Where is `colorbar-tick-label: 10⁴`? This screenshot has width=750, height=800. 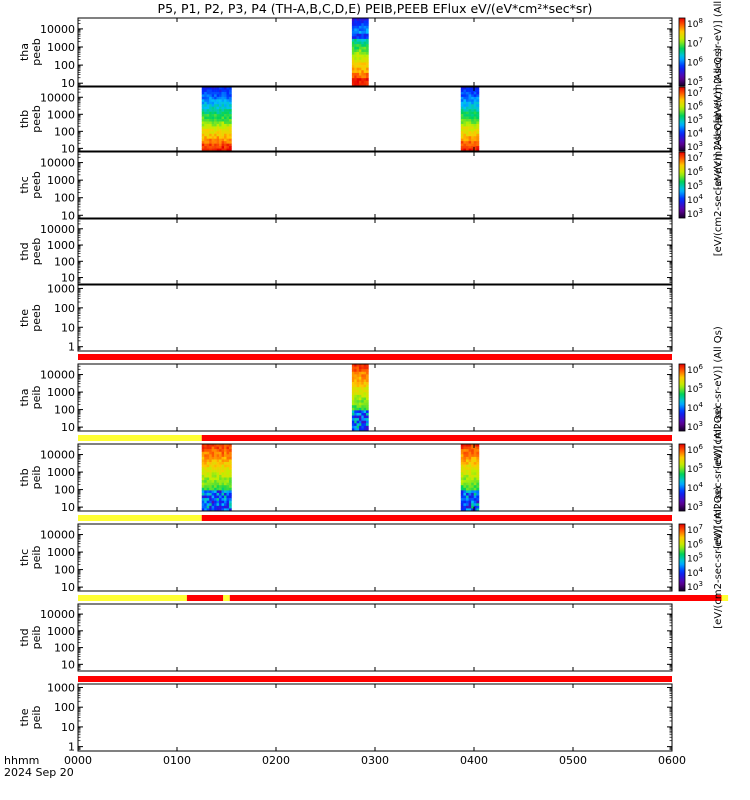 colorbar-tick-label: 10⁴ is located at coordinates (695, 407).